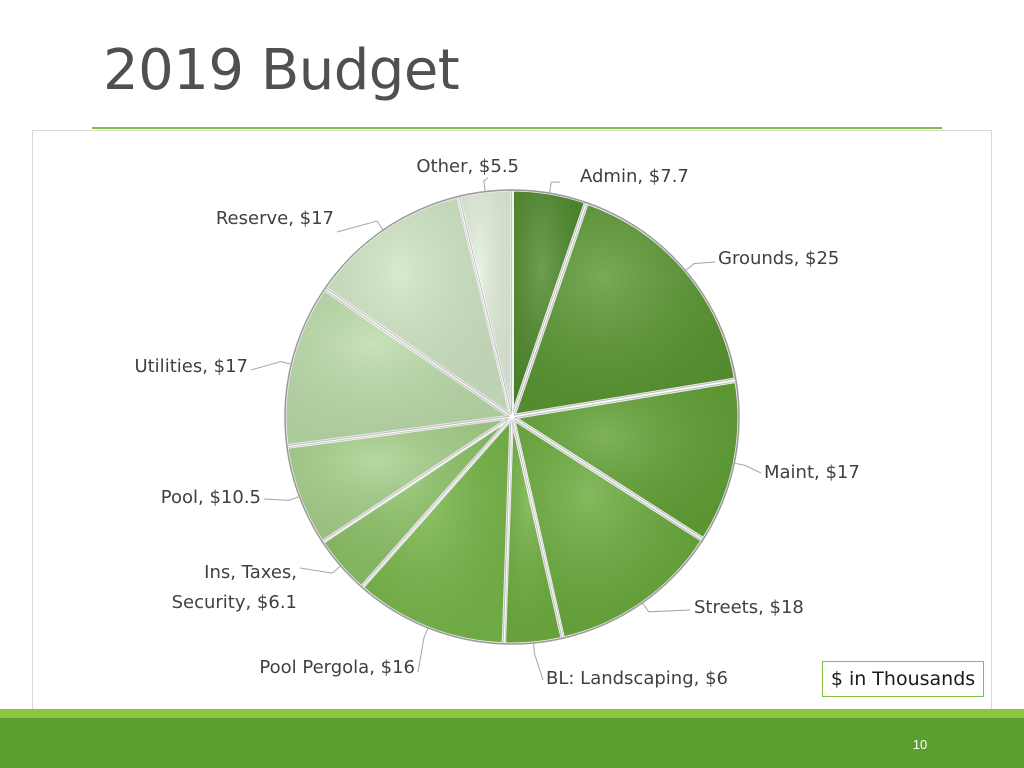 This screenshot has width=1024, height=768. Describe the element at coordinates (211, 497) in the screenshot. I see `data-label-pool: Pool, $10.5` at that location.